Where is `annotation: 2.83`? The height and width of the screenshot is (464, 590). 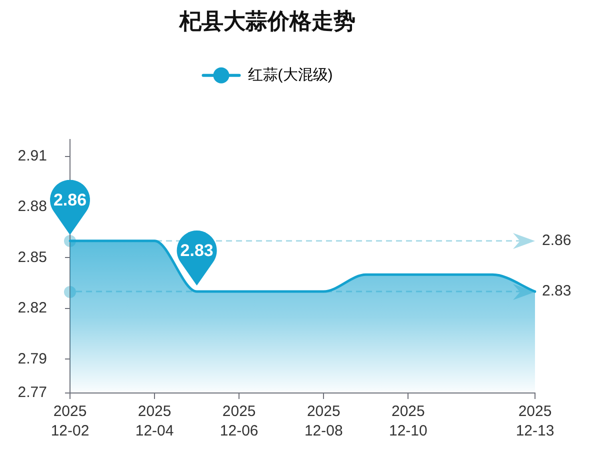 annotation: 2.83 is located at coordinates (197, 250).